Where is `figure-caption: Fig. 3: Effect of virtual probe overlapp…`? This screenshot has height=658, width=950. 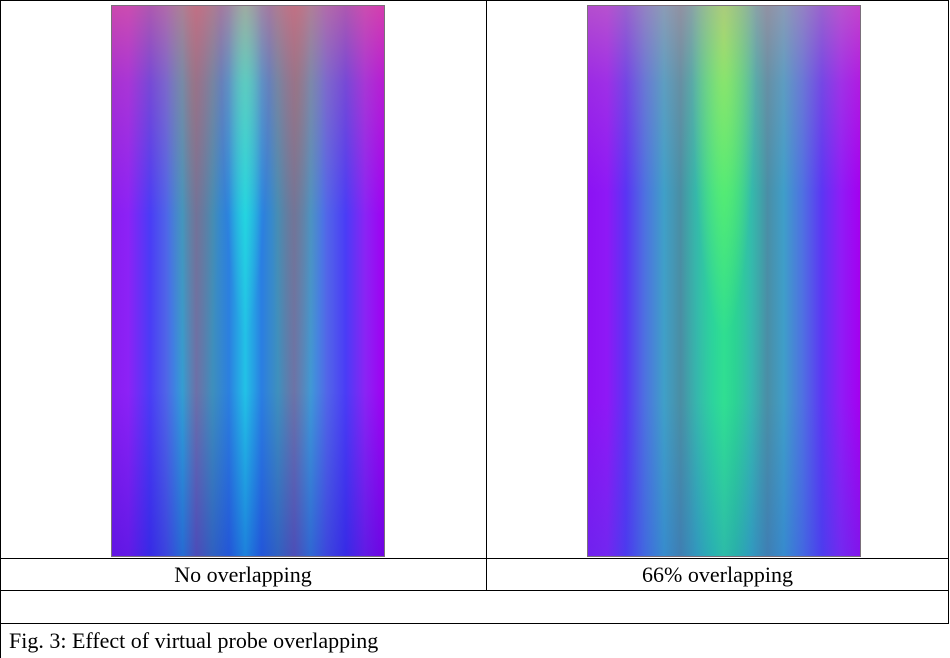 figure-caption: Fig. 3: Effect of virtual probe overlapp… is located at coordinates (194, 640).